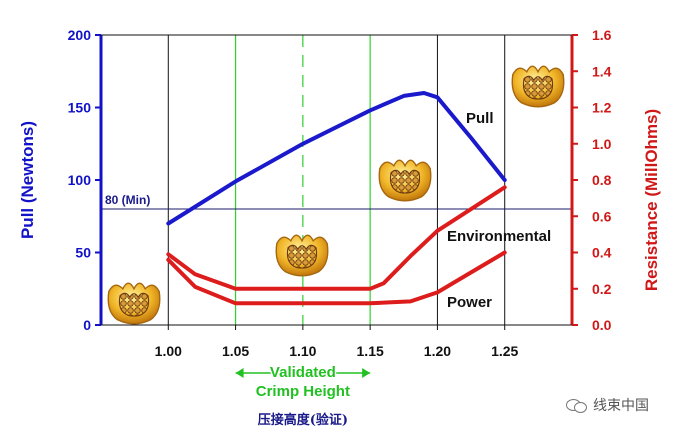 Image resolution: width=677 pixels, height=434 pixels. What do you see at coordinates (239, 373) in the screenshot?
I see `validated-arrow-left` at bounding box center [239, 373].